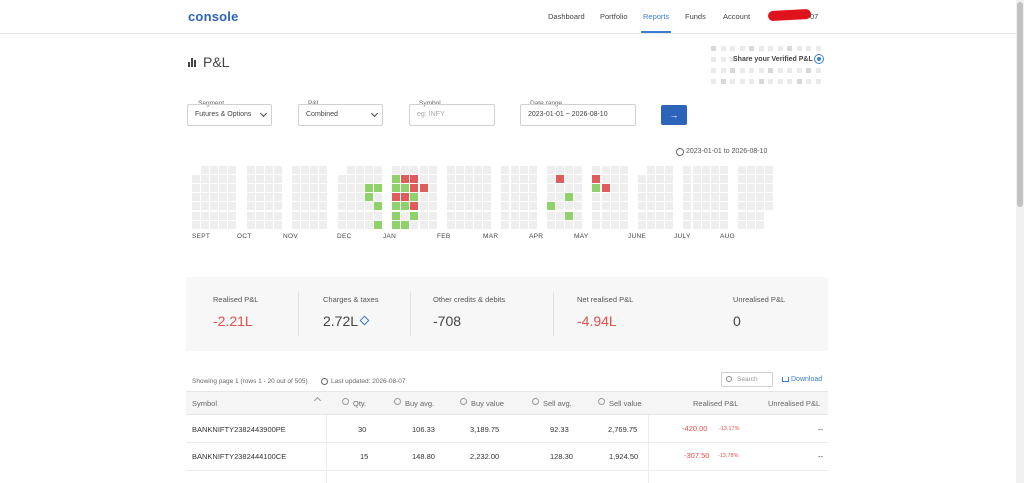  What do you see at coordinates (1020, 104) in the screenshot?
I see `scrollbar-thumb` at bounding box center [1020, 104].